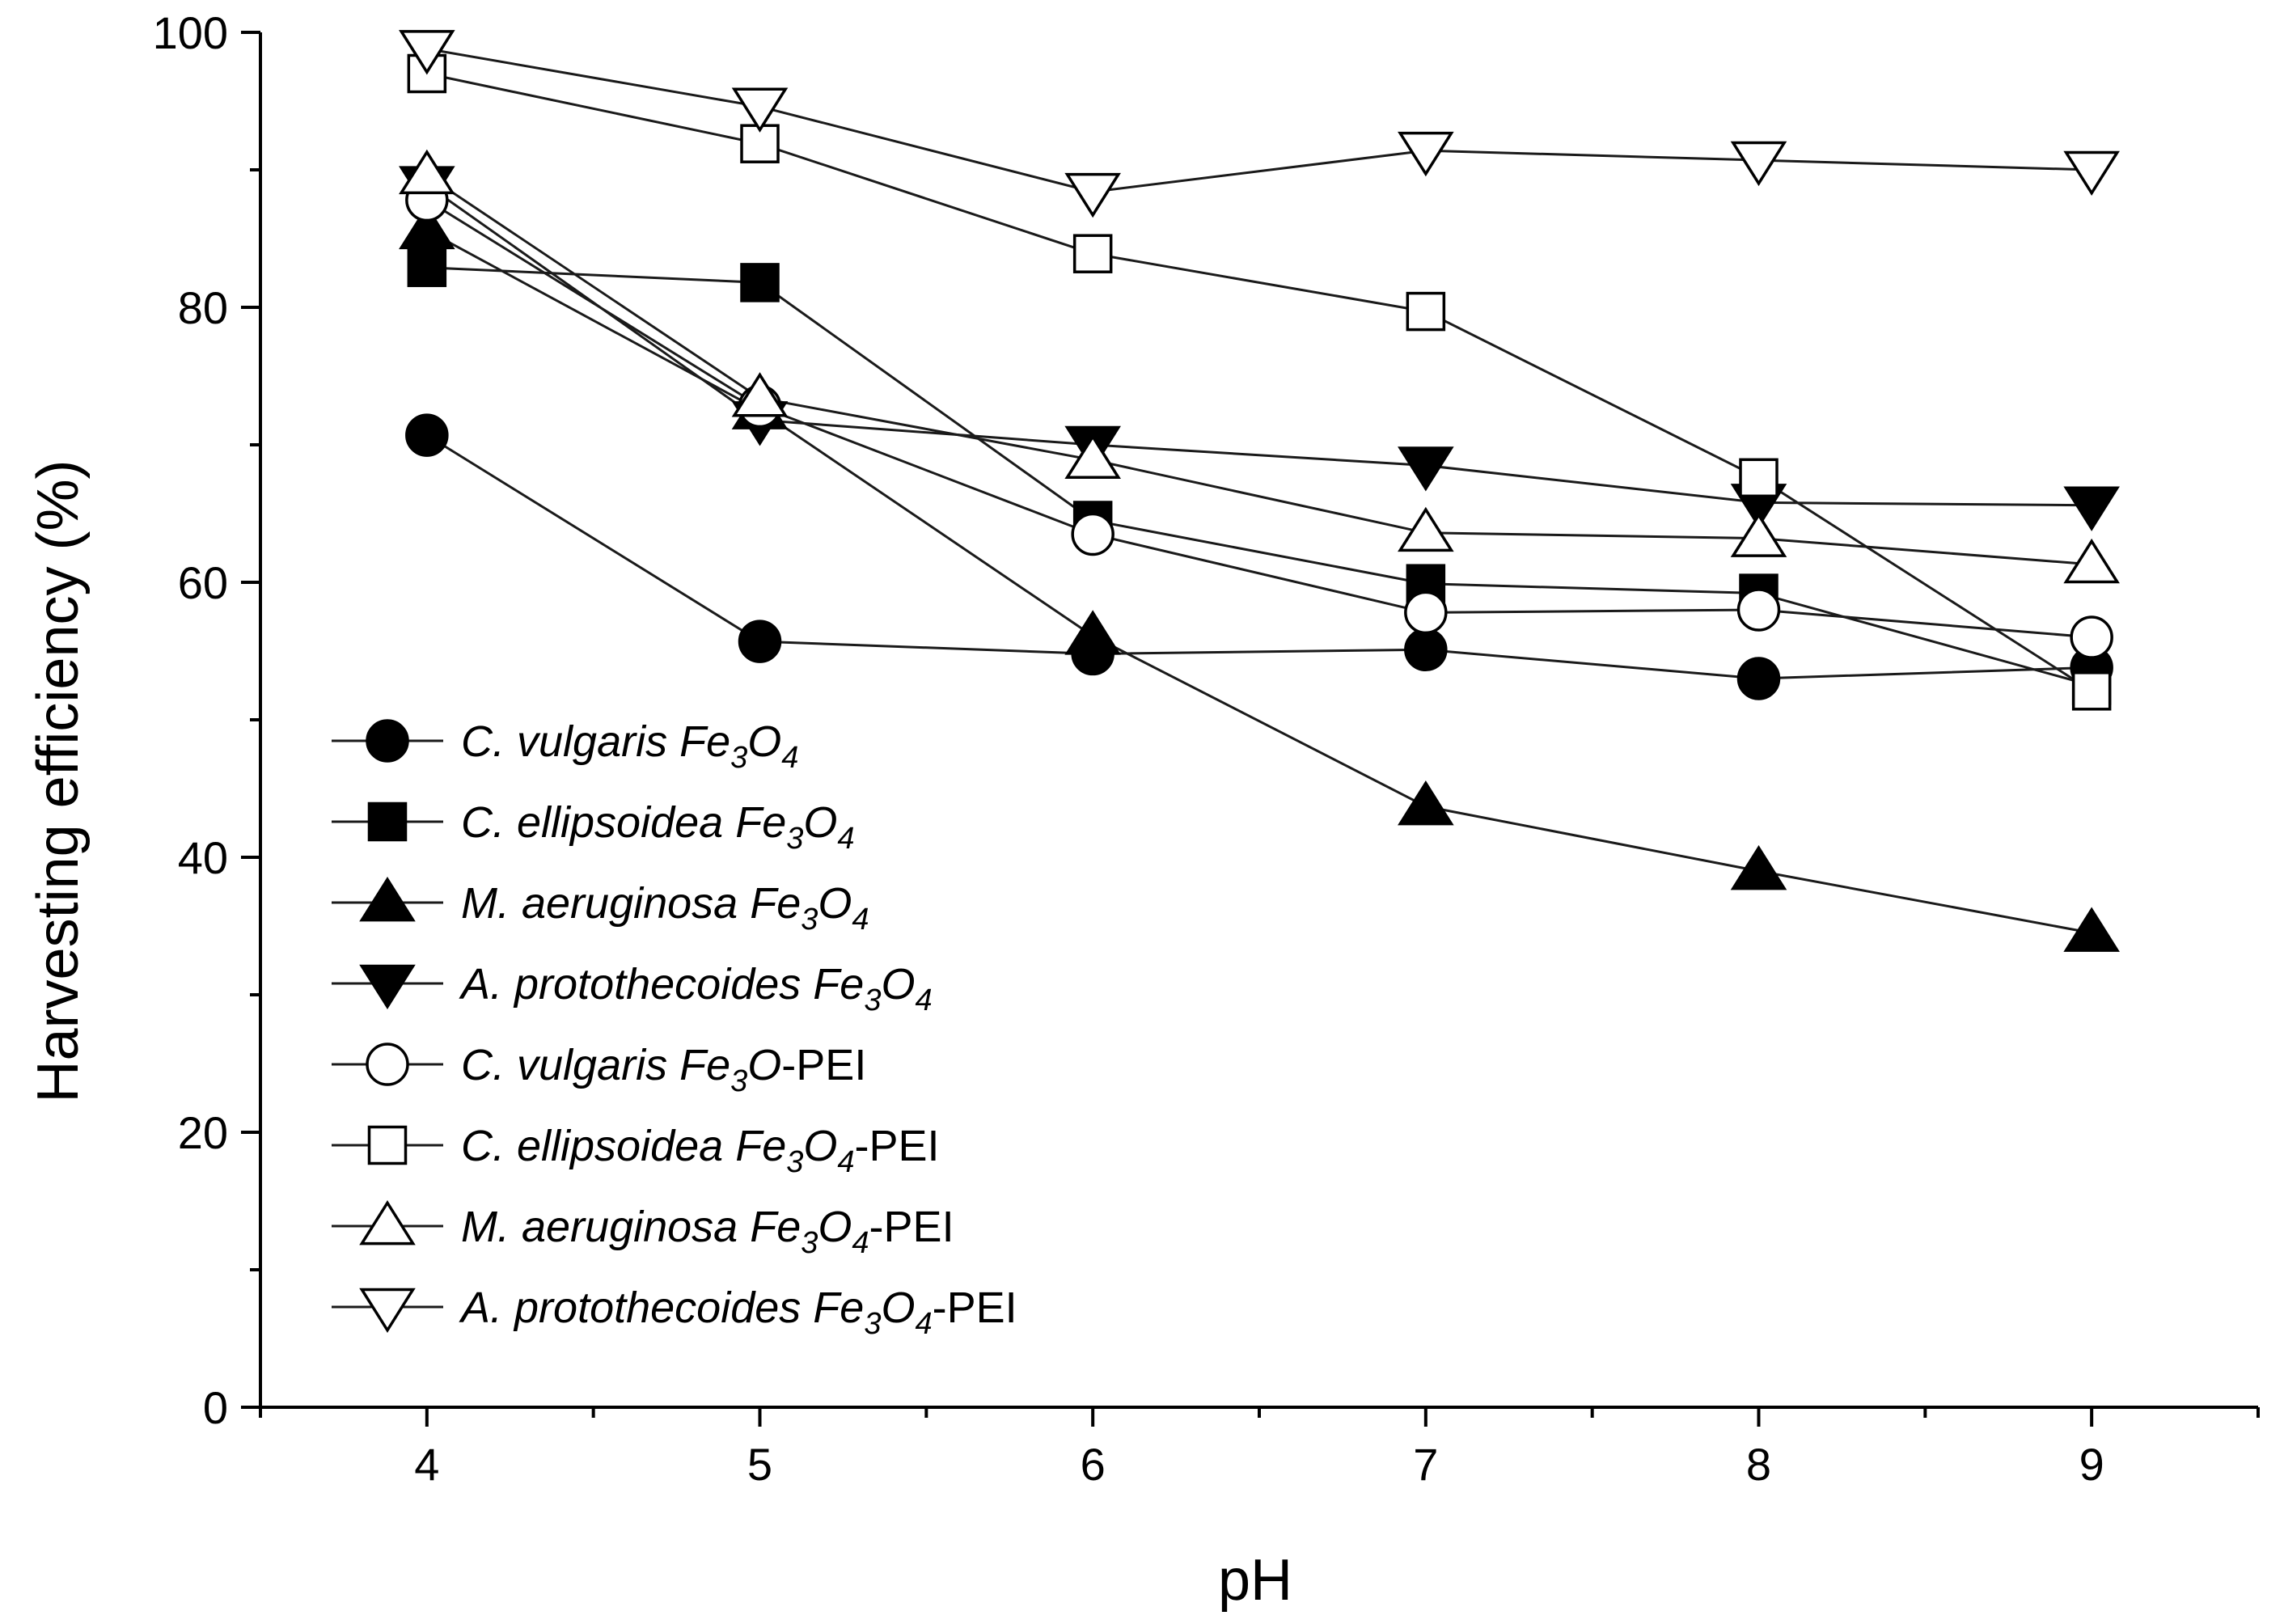 The width and height of the screenshot is (2284, 1624). I want to click on y-tick-label: 0, so click(215, 1407).